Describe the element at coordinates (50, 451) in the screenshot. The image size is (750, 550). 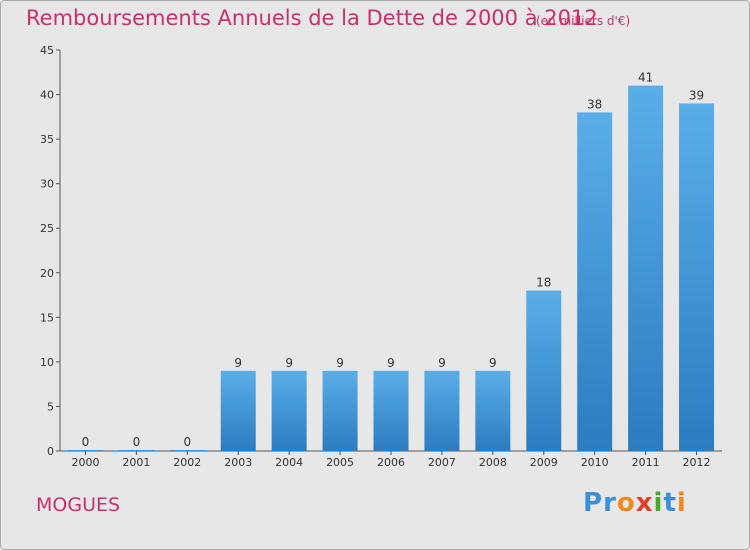
I see `y-tick-label: 0` at that location.